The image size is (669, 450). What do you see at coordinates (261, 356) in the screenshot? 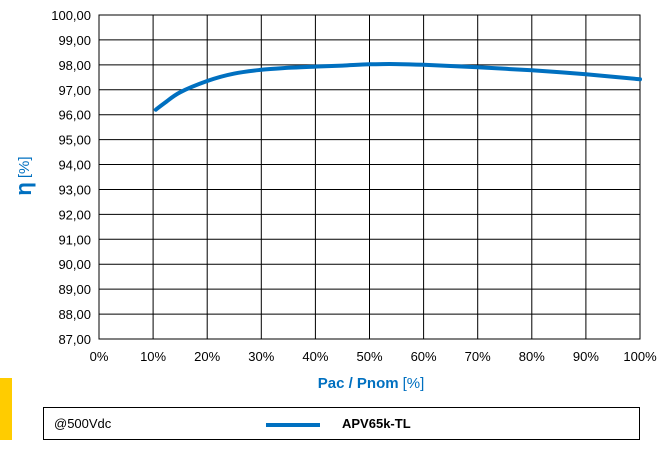
I see `x-tick-label: 30%` at bounding box center [261, 356].